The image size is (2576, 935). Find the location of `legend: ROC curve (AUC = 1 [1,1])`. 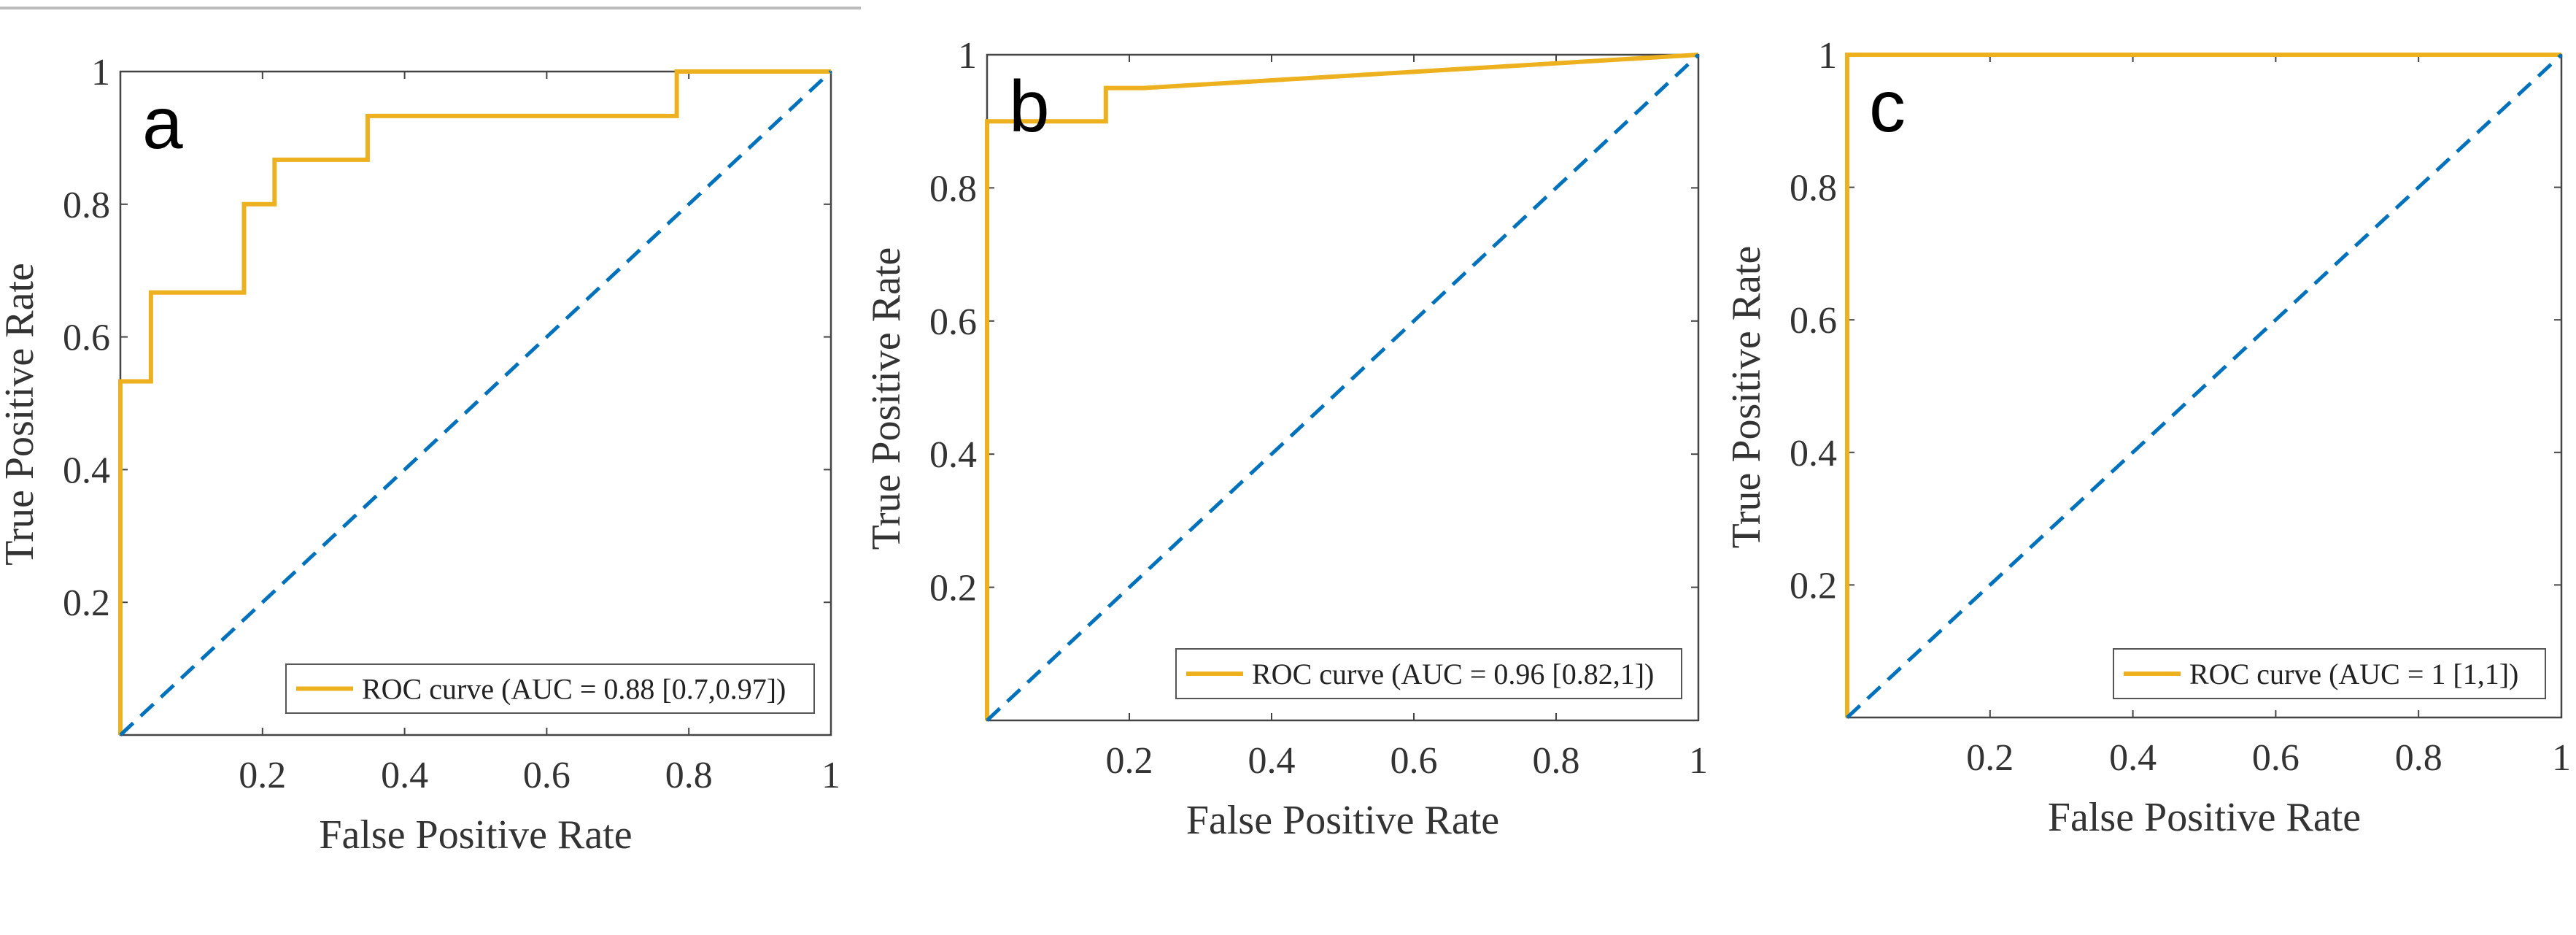

legend: ROC curve (AUC = 1 [1,1]) is located at coordinates (2329, 673).